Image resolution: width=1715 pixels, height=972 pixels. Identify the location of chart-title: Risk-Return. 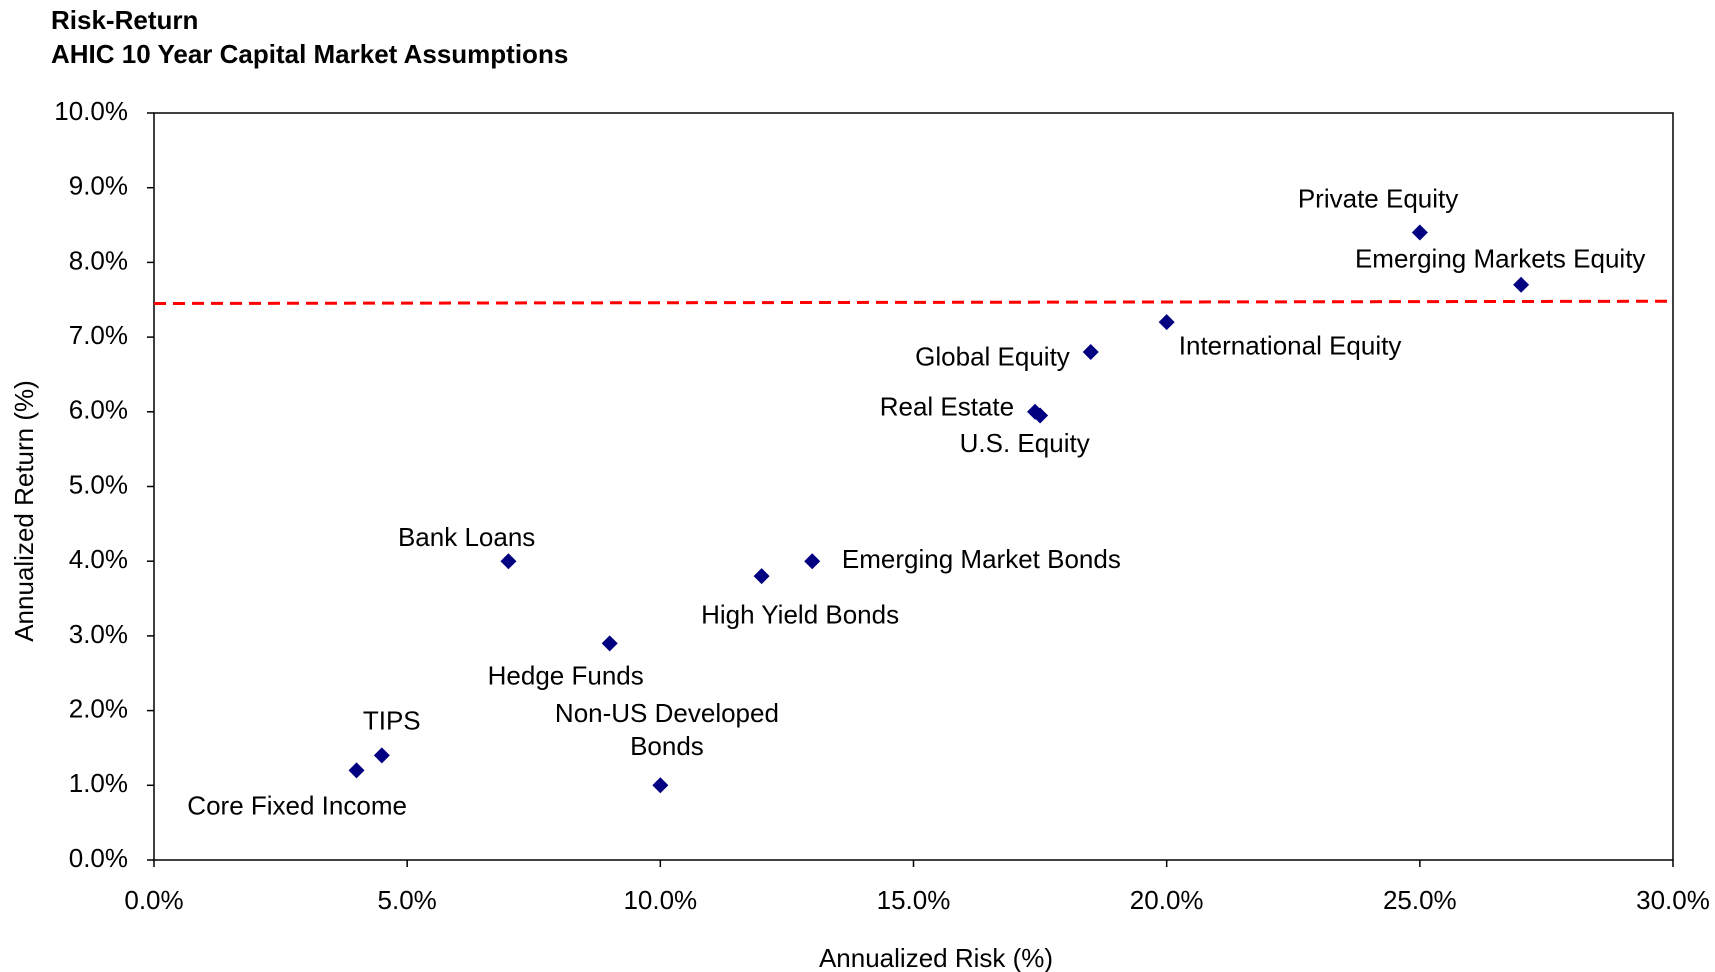
(124, 20).